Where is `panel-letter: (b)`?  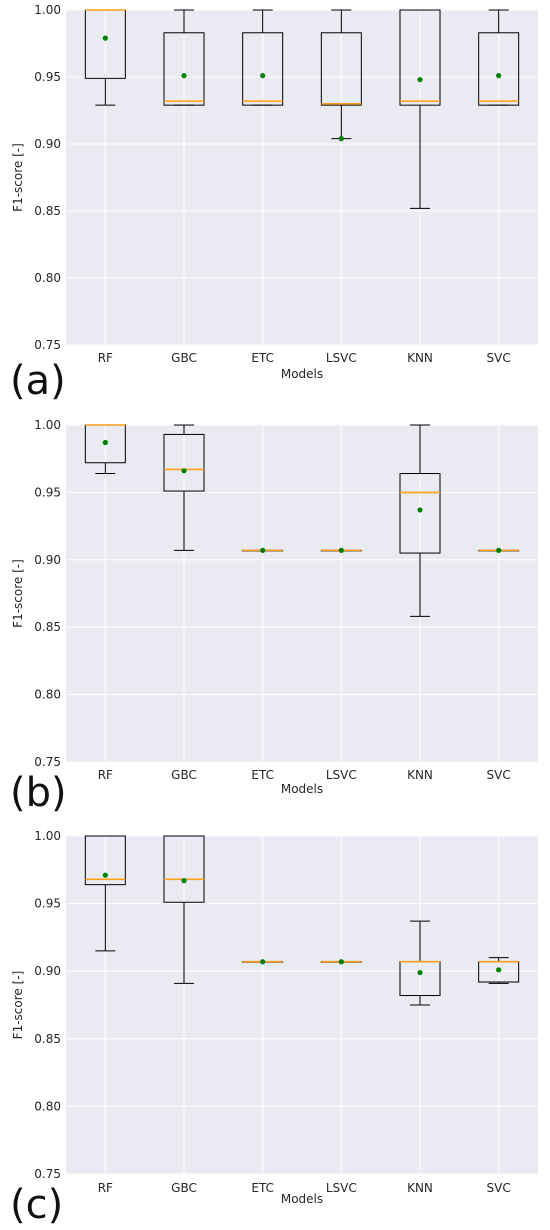 panel-letter: (b) is located at coordinates (38, 793).